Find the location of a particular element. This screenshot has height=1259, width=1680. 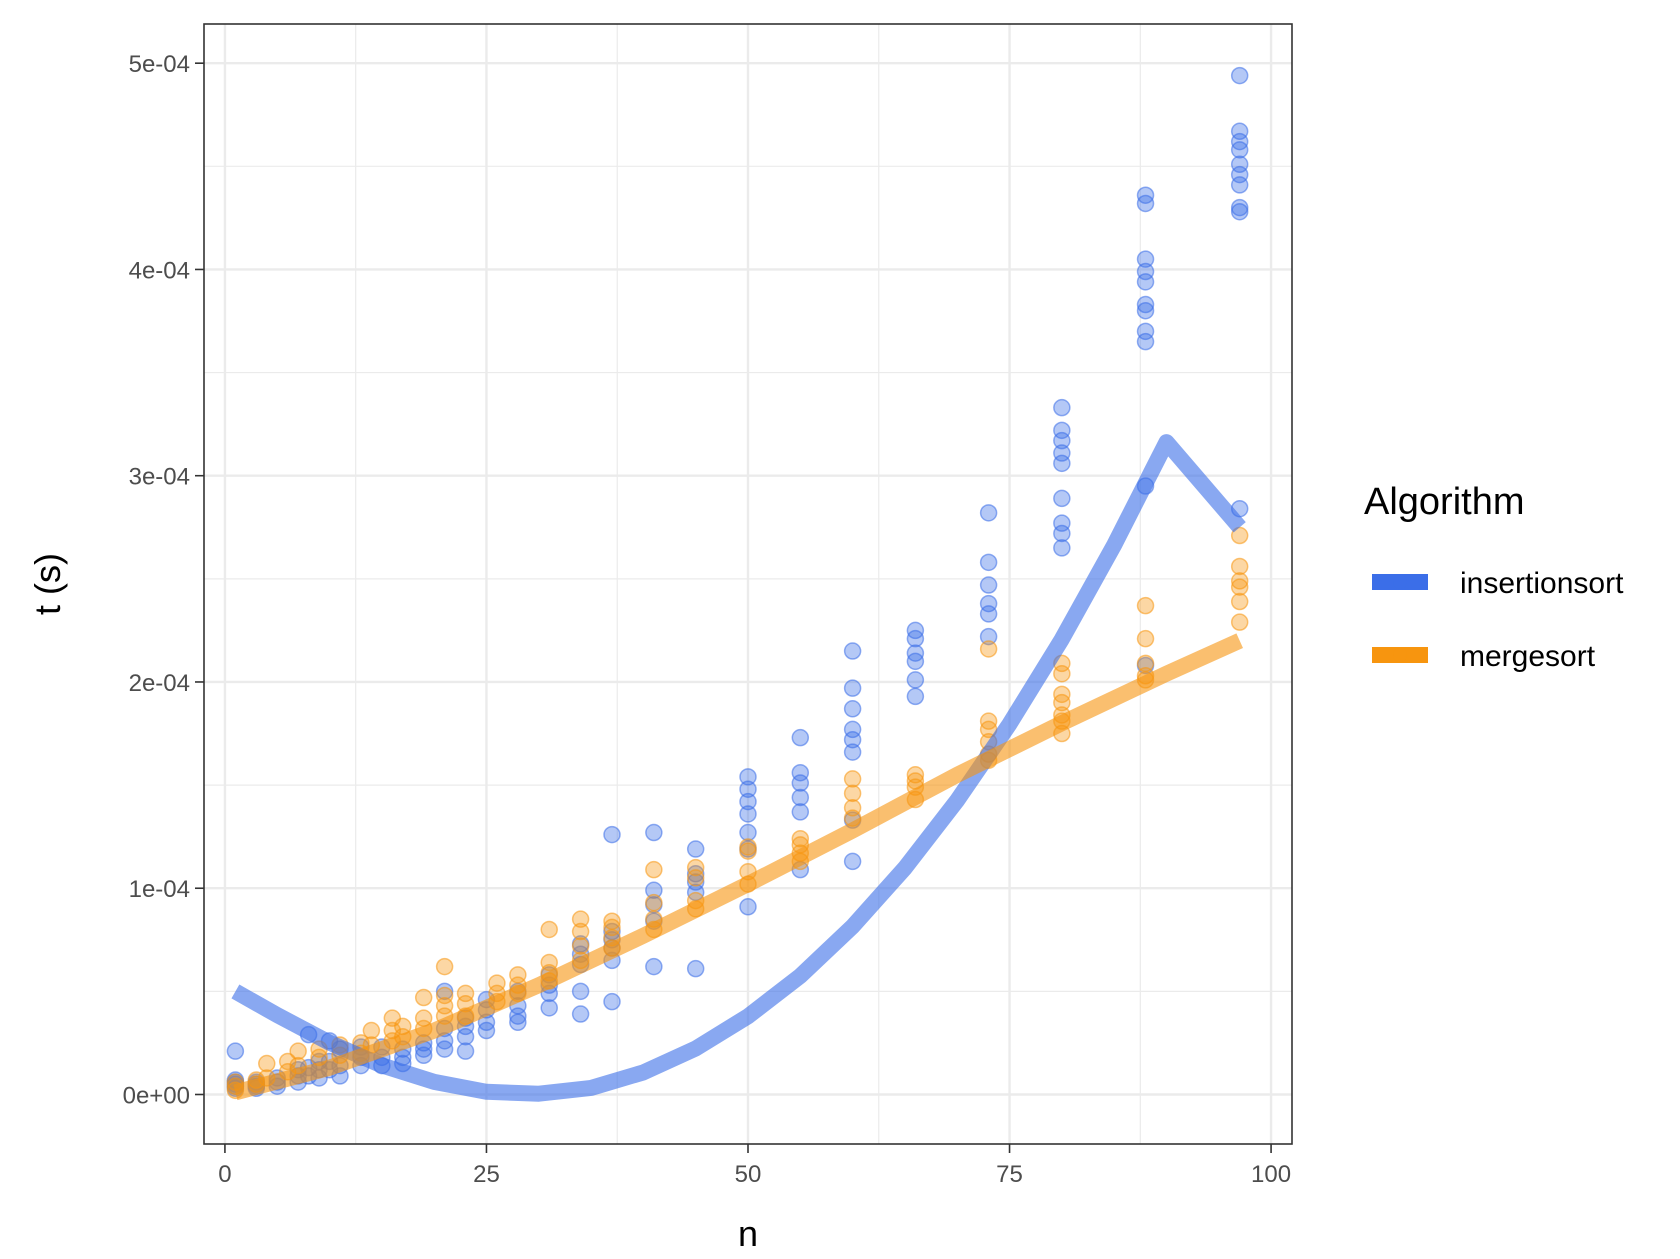

y-axis-title: t (s) is located at coordinates (47, 584).